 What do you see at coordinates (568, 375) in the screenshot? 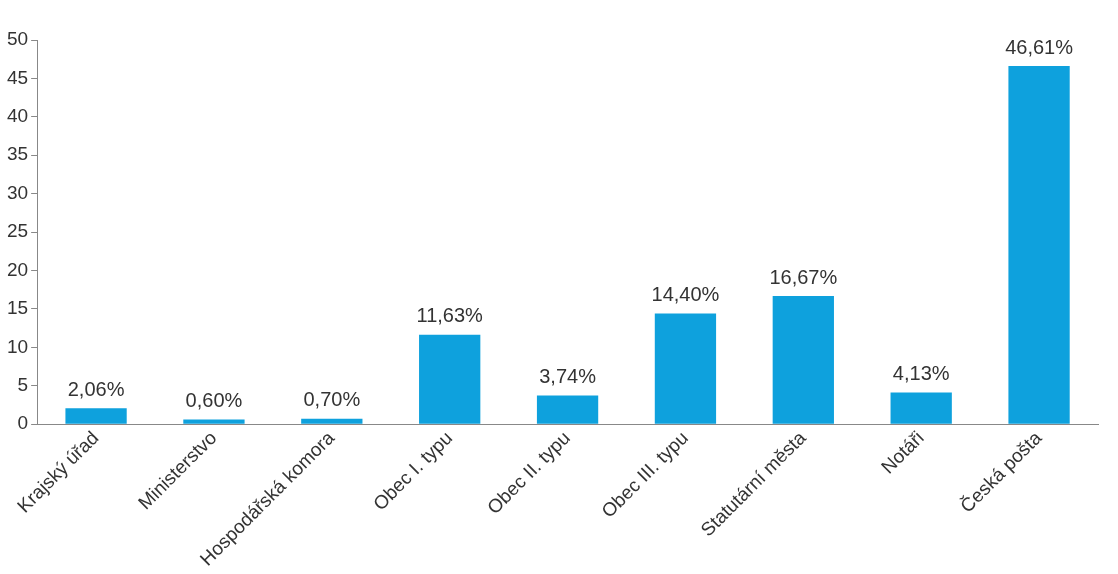
I see `data-label: 3,74%` at bounding box center [568, 375].